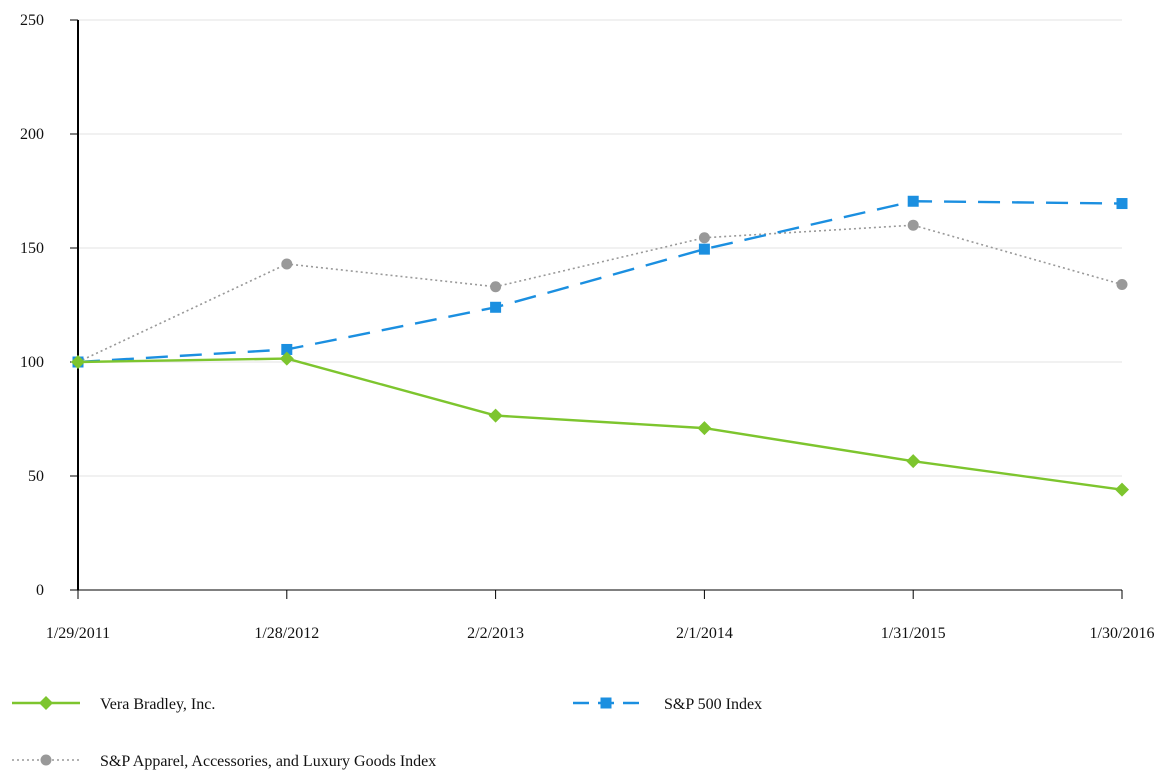  What do you see at coordinates (78, 633) in the screenshot?
I see `x-tick-label: 1/29/2011` at bounding box center [78, 633].